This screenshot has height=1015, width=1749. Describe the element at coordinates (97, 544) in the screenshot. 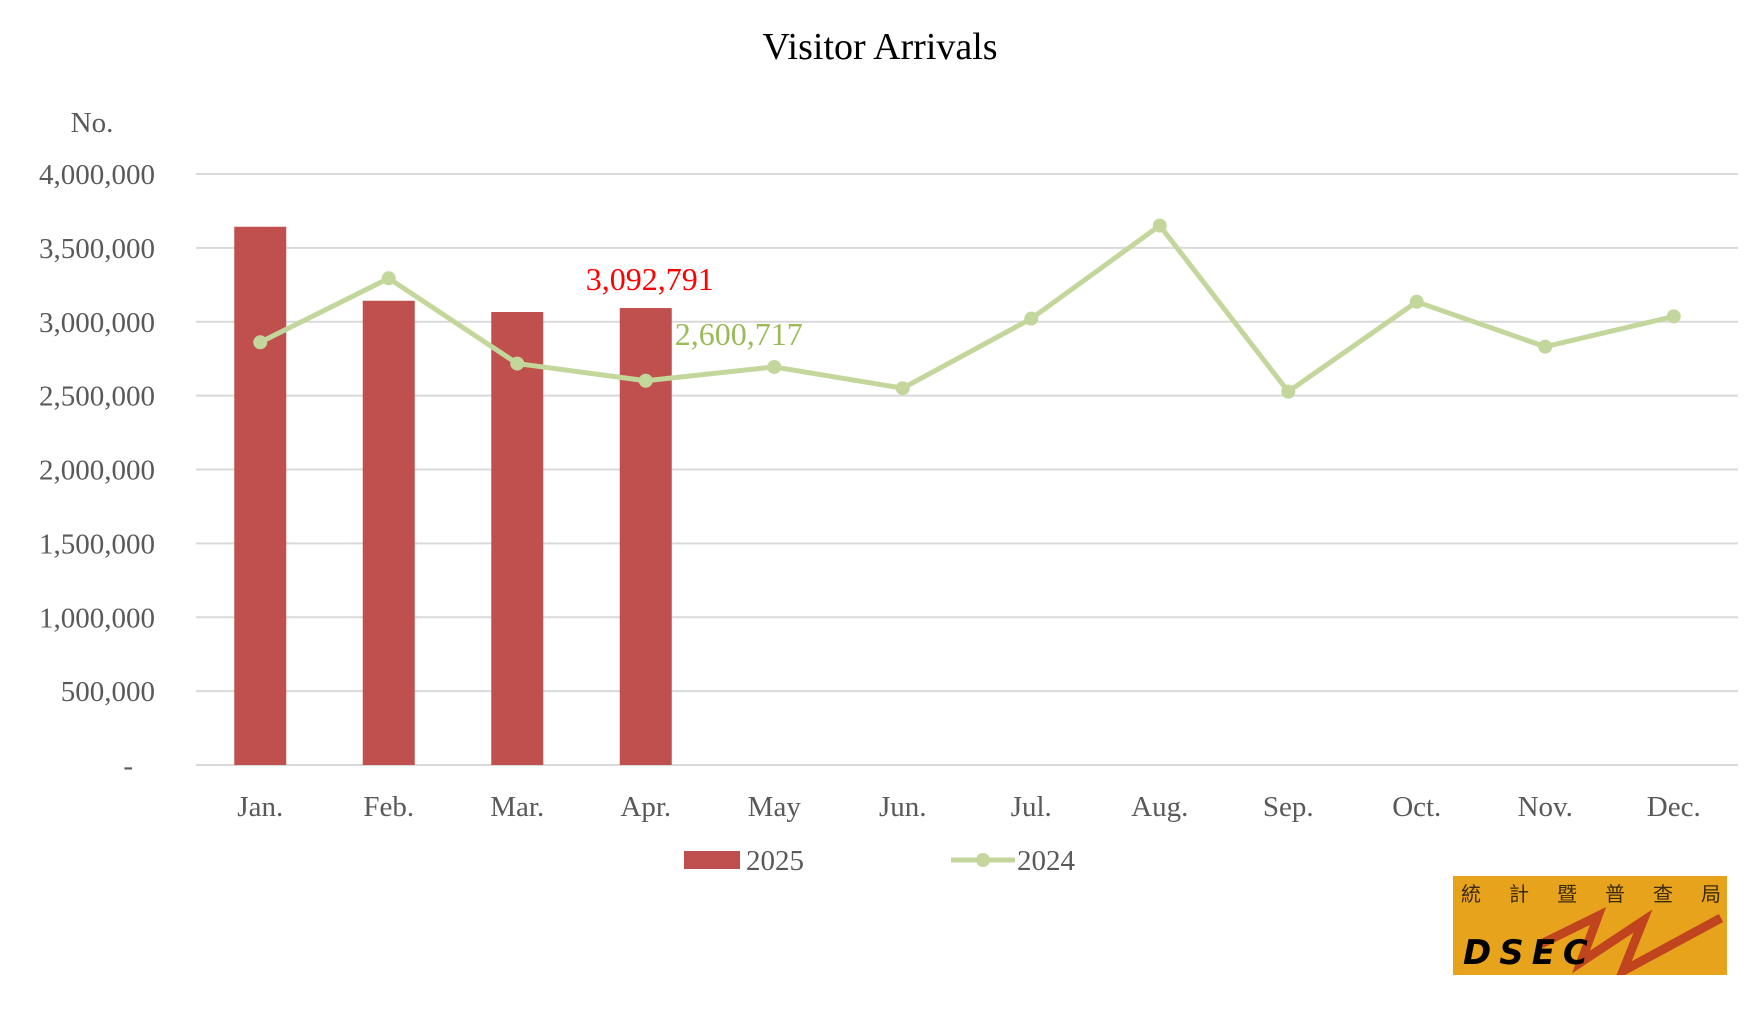

I see `y-tick-label: 1,500,000` at that location.